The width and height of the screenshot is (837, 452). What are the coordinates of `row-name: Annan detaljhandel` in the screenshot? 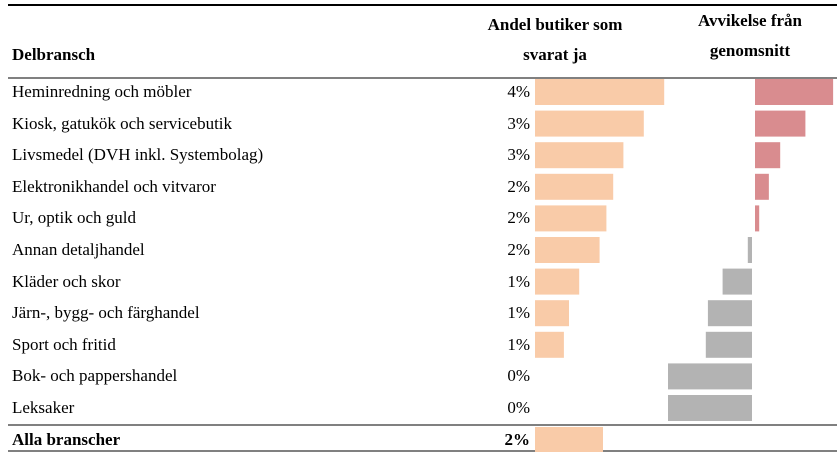 It's located at (78, 249).